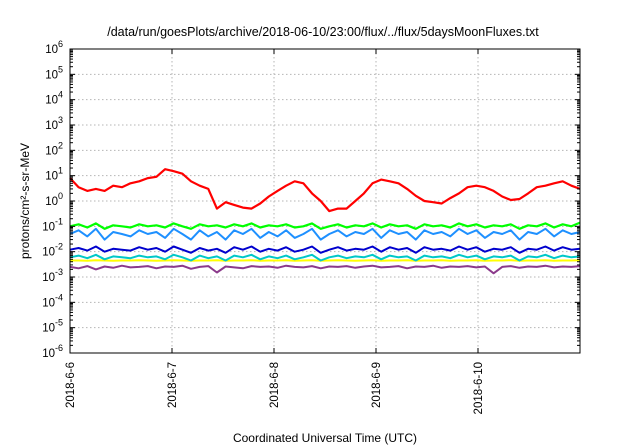  What do you see at coordinates (60, 95) in the screenshot?
I see `y-tick-label-exponent: 4` at bounding box center [60, 95].